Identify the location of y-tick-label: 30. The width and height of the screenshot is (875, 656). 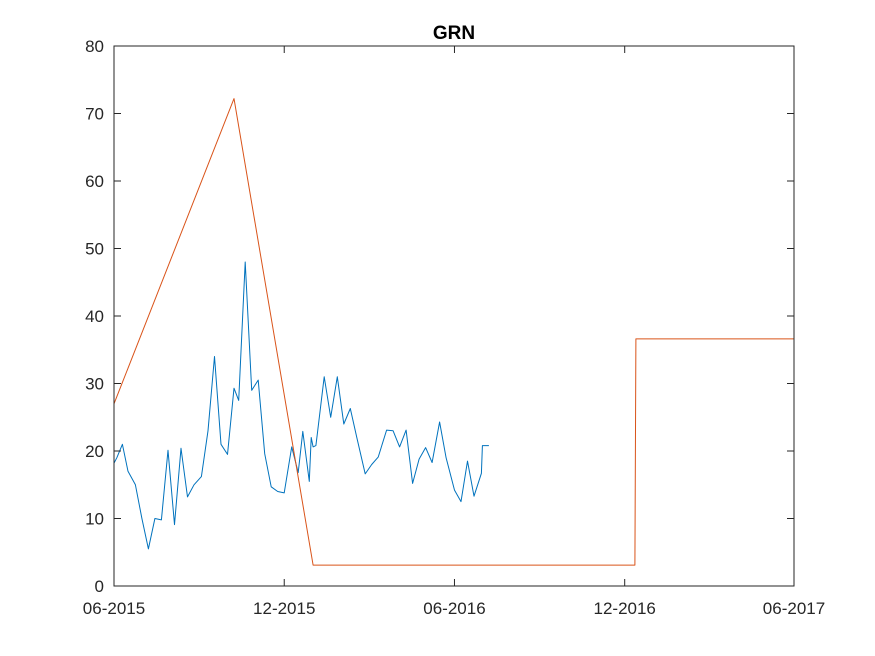
(94, 384).